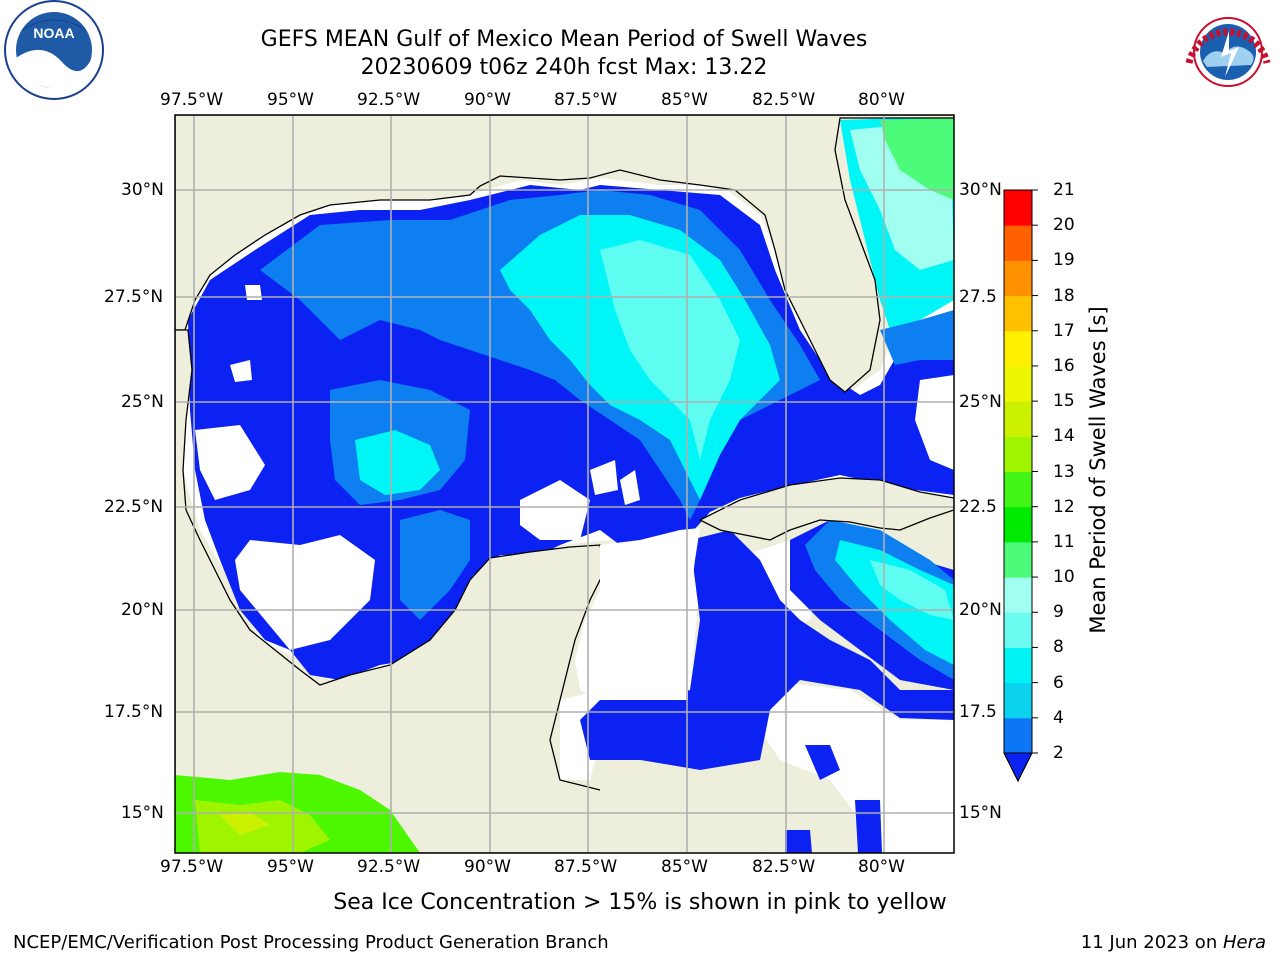 The image size is (1280, 960). What do you see at coordinates (1064, 541) in the screenshot?
I see `colorbar-tick-label: 11` at bounding box center [1064, 541].